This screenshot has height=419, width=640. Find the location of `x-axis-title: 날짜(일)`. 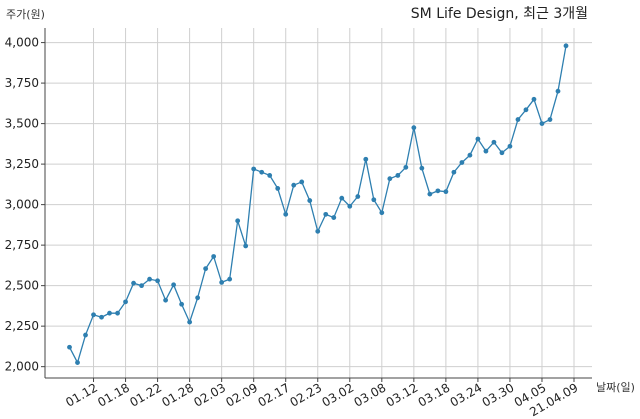

x-axis-title: 날짜(일) is located at coordinates (615, 387).